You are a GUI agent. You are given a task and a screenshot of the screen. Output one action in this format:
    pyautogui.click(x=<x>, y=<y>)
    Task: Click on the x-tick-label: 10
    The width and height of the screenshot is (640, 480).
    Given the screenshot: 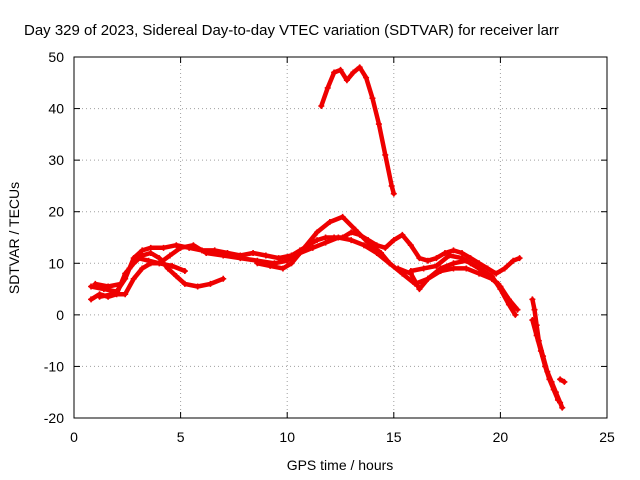 What is the action you would take?
    pyautogui.click(x=287, y=437)
    